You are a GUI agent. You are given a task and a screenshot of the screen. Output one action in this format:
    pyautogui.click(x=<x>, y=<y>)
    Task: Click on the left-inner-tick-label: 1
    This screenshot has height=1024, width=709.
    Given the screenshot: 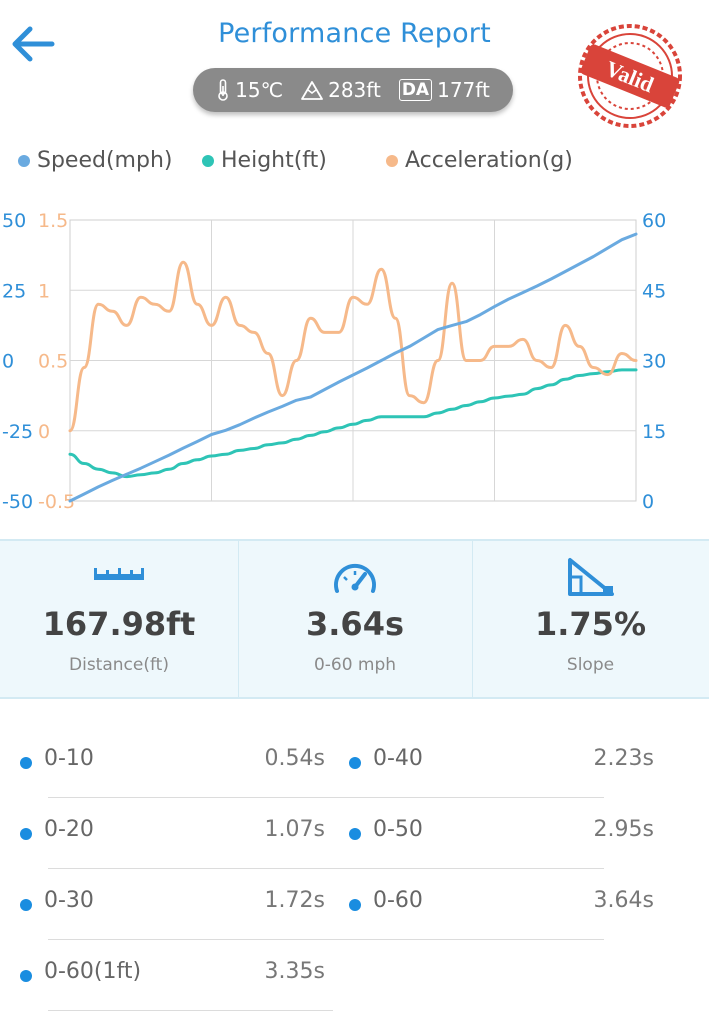 What is the action you would take?
    pyautogui.click(x=44, y=291)
    